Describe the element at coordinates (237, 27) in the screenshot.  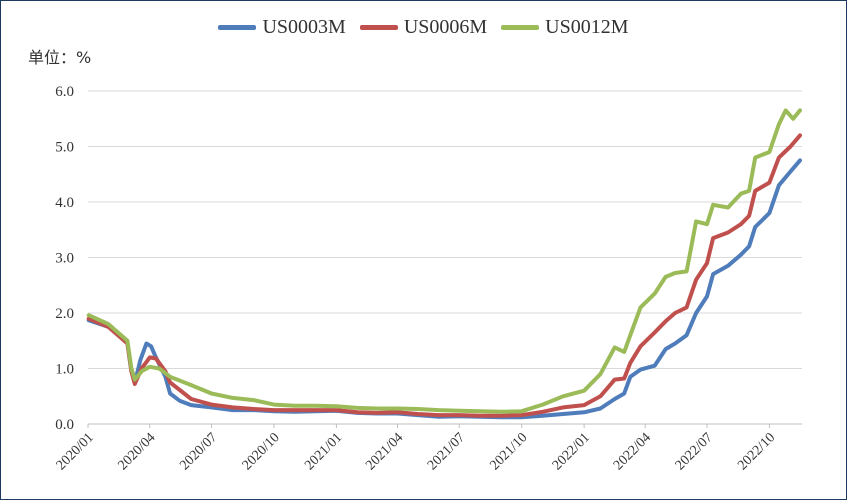
I see `legend-swatch-us0003m` at that location.